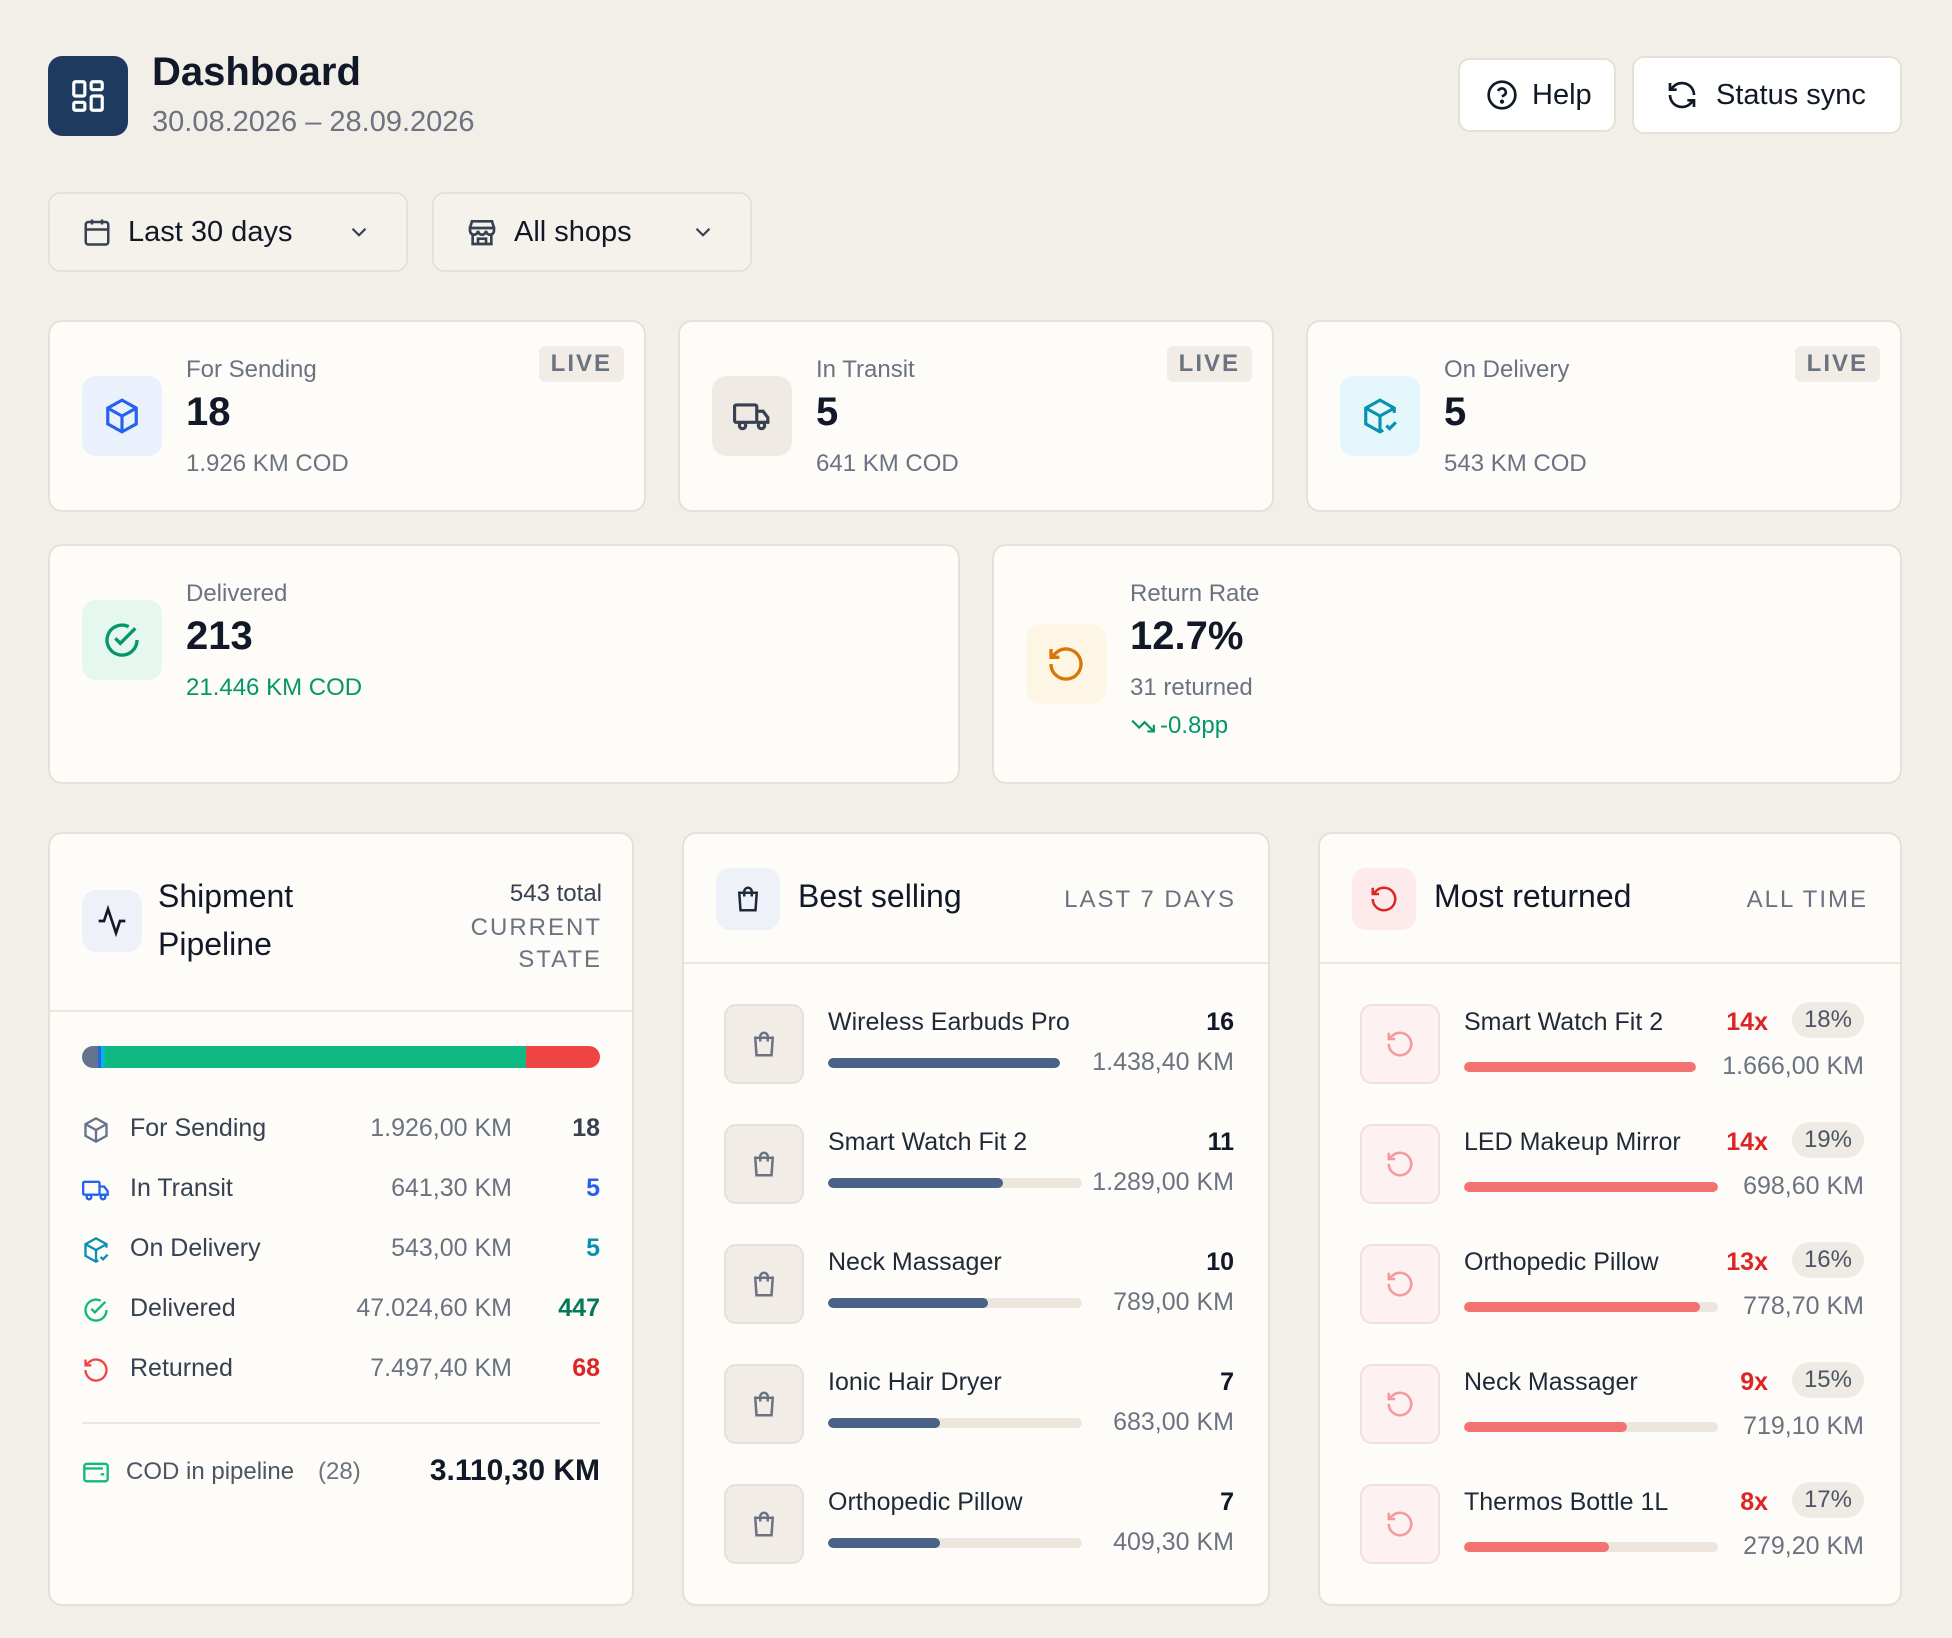 This screenshot has width=1952, height=1638. I want to click on list-item: Thermos Bottle 1L 8x 17% 279,20 KM, so click(1612, 1525).